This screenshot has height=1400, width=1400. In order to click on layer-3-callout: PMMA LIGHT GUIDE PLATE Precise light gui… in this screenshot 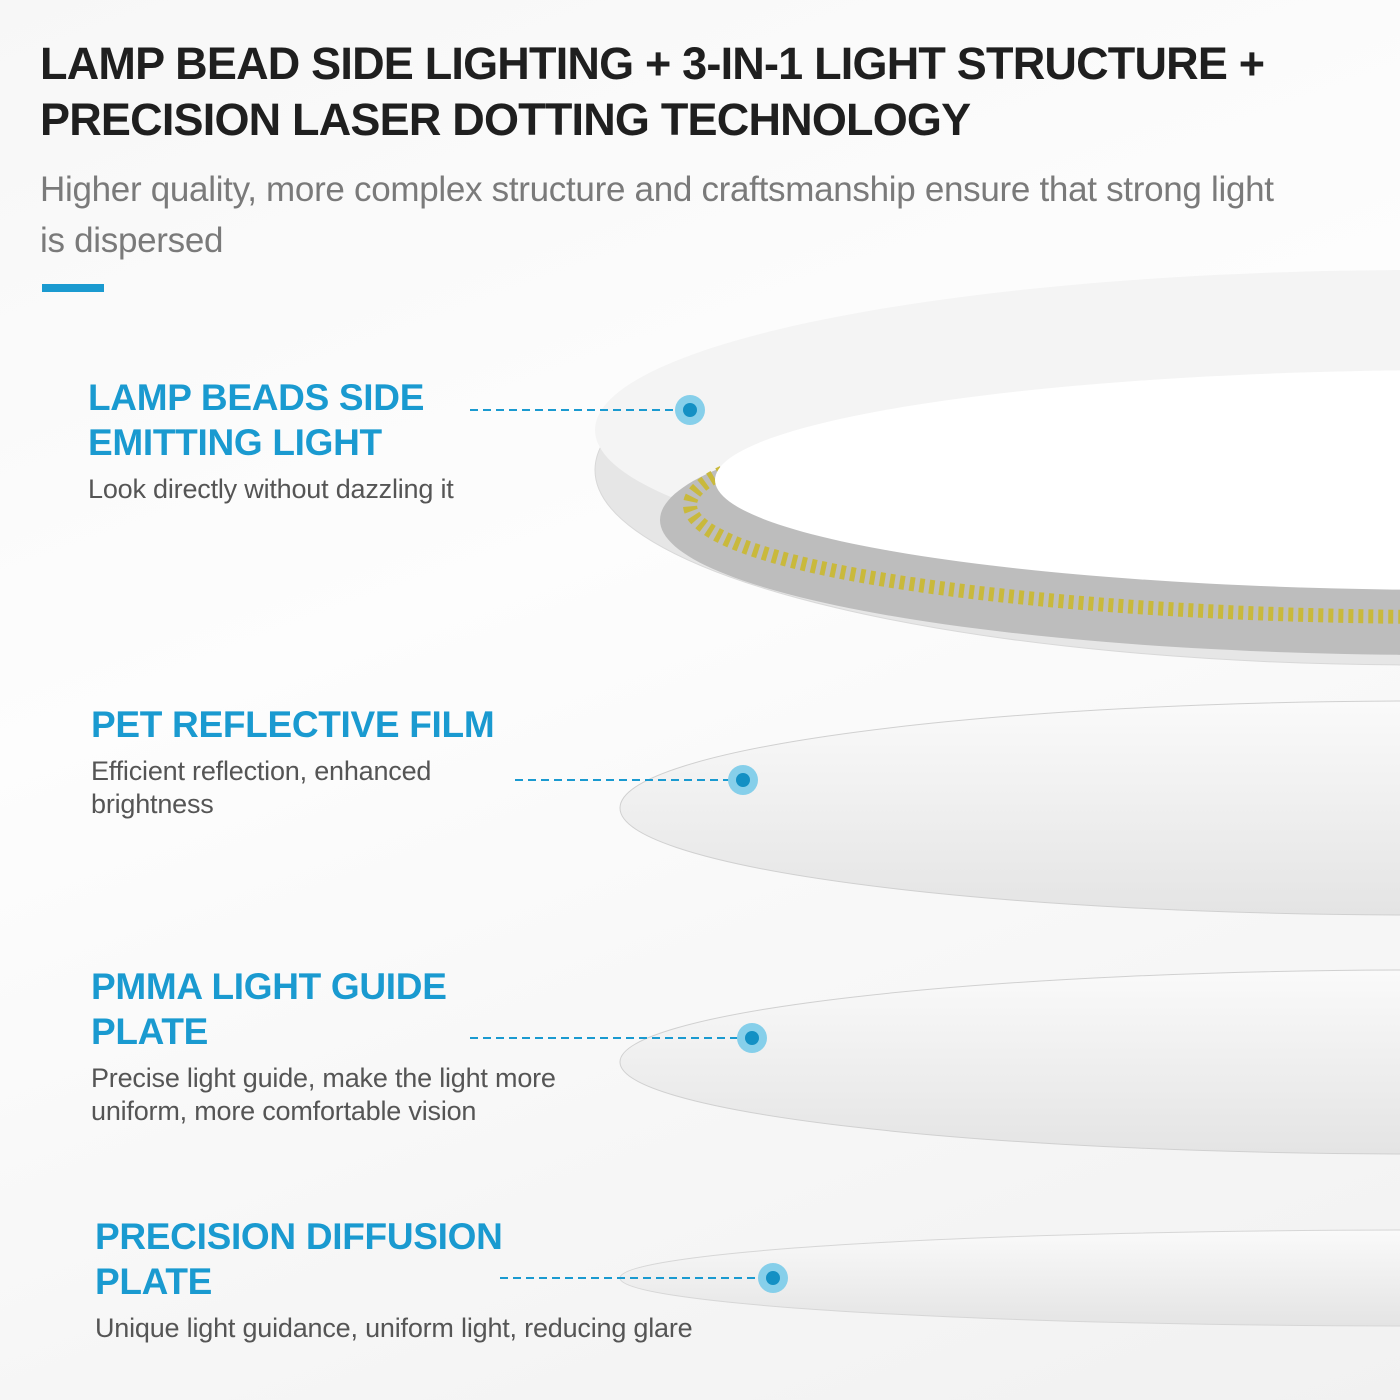, I will do `click(361, 1046)`.